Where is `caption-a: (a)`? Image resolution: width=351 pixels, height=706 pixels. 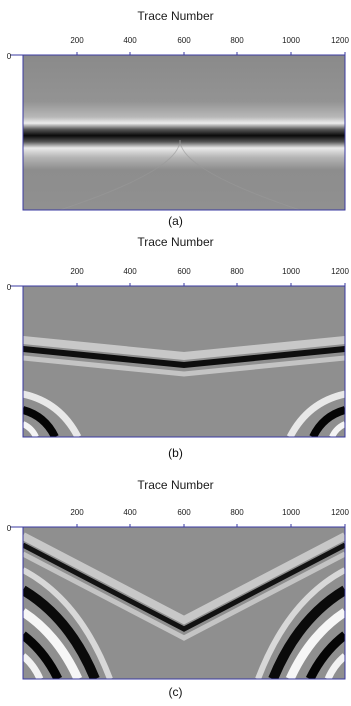
caption-a: (a) is located at coordinates (175, 221).